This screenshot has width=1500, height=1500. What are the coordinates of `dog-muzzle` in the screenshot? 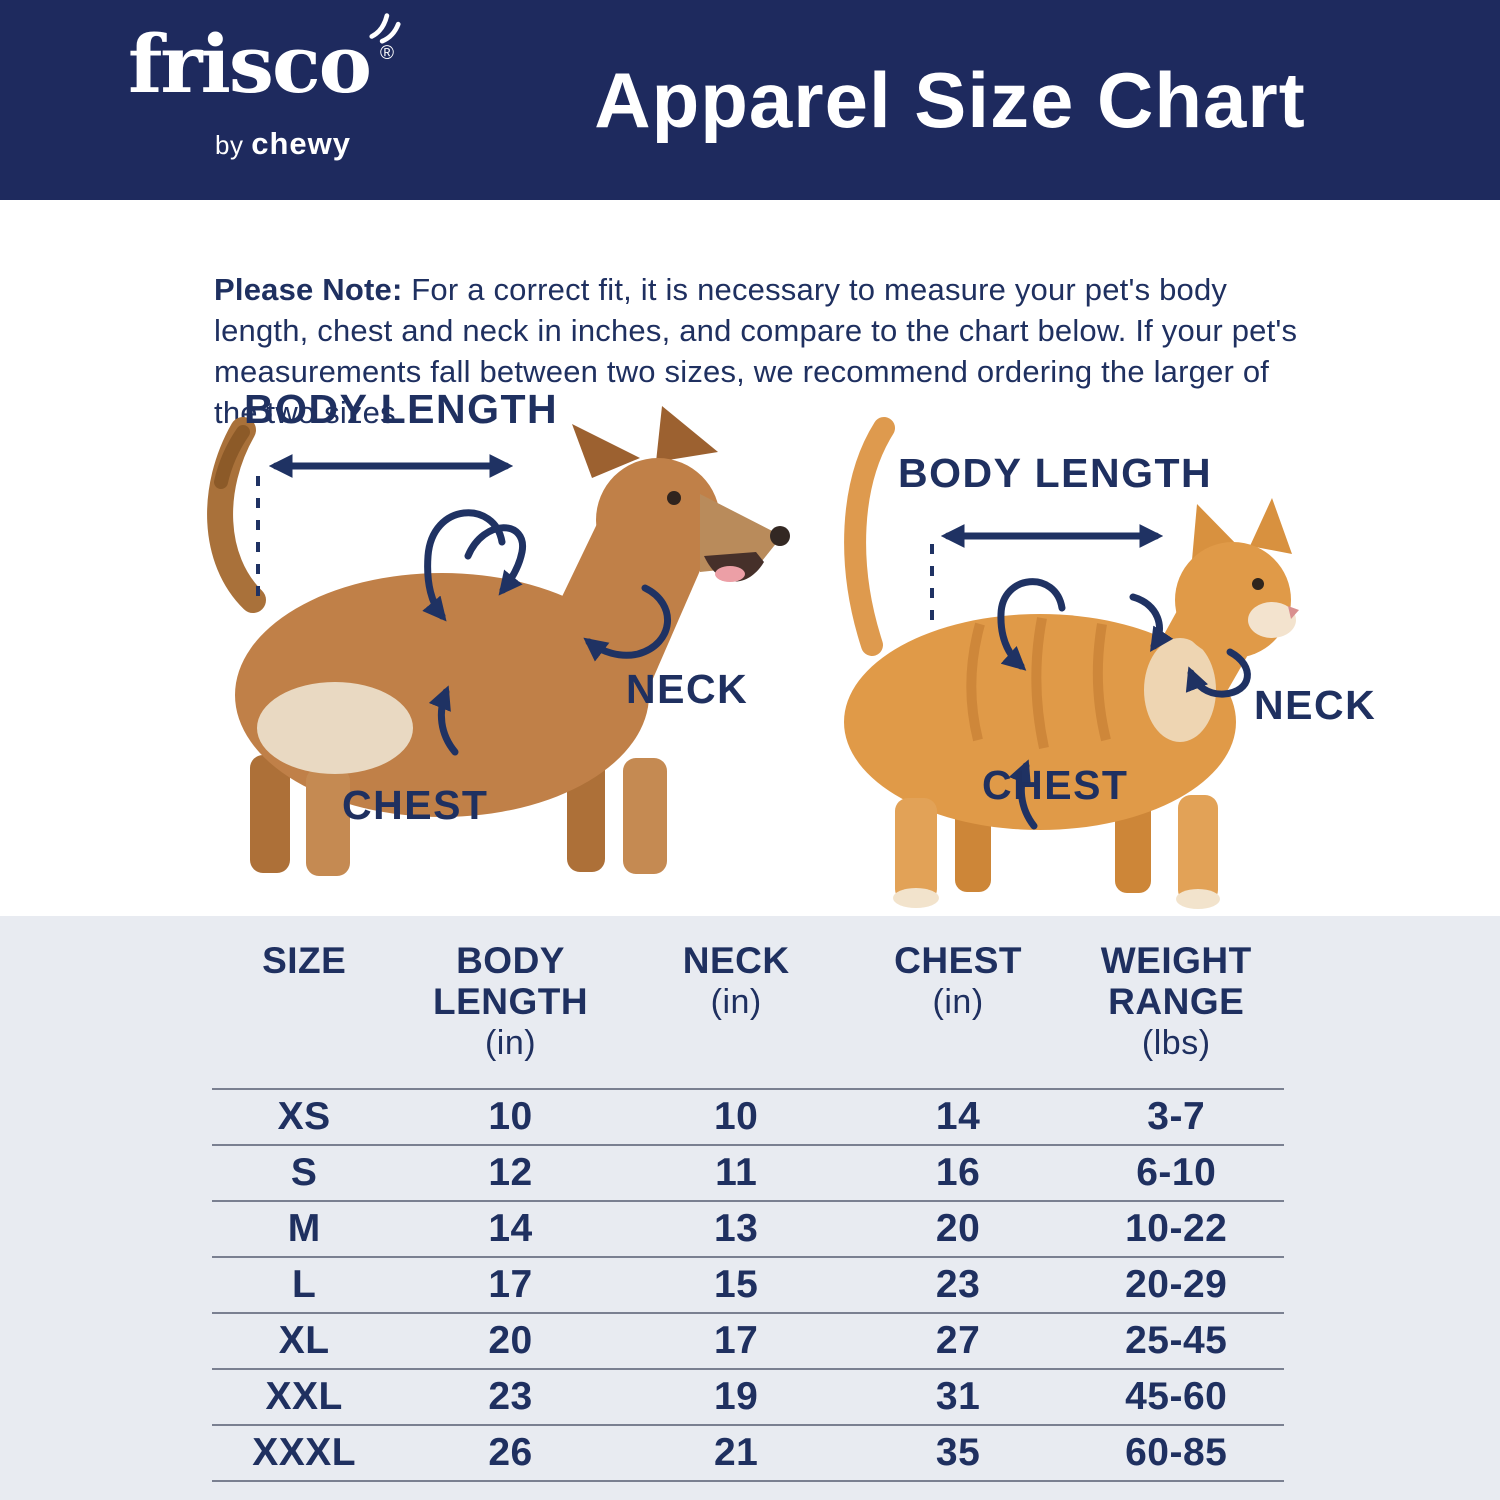 It's located at (741, 533).